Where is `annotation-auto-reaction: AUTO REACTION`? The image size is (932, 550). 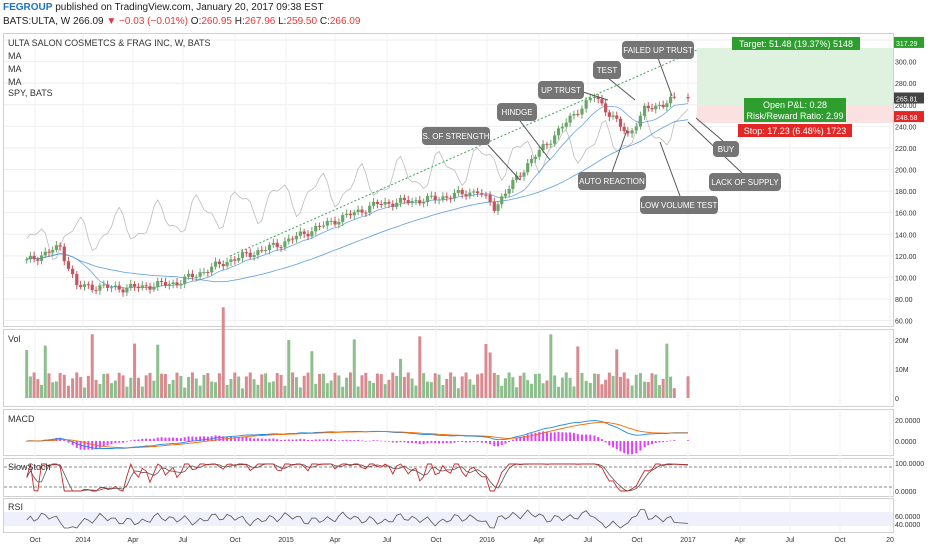
annotation-auto-reaction: AUTO REACTION is located at coordinates (612, 159).